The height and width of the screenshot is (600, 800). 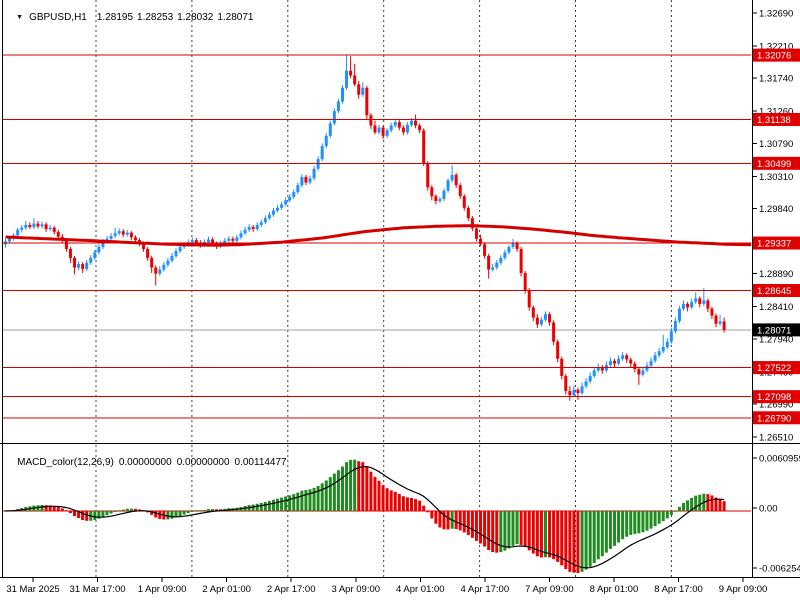 I want to click on x-axis-time-label: 8 Apr 01:00, so click(x=614, y=589).